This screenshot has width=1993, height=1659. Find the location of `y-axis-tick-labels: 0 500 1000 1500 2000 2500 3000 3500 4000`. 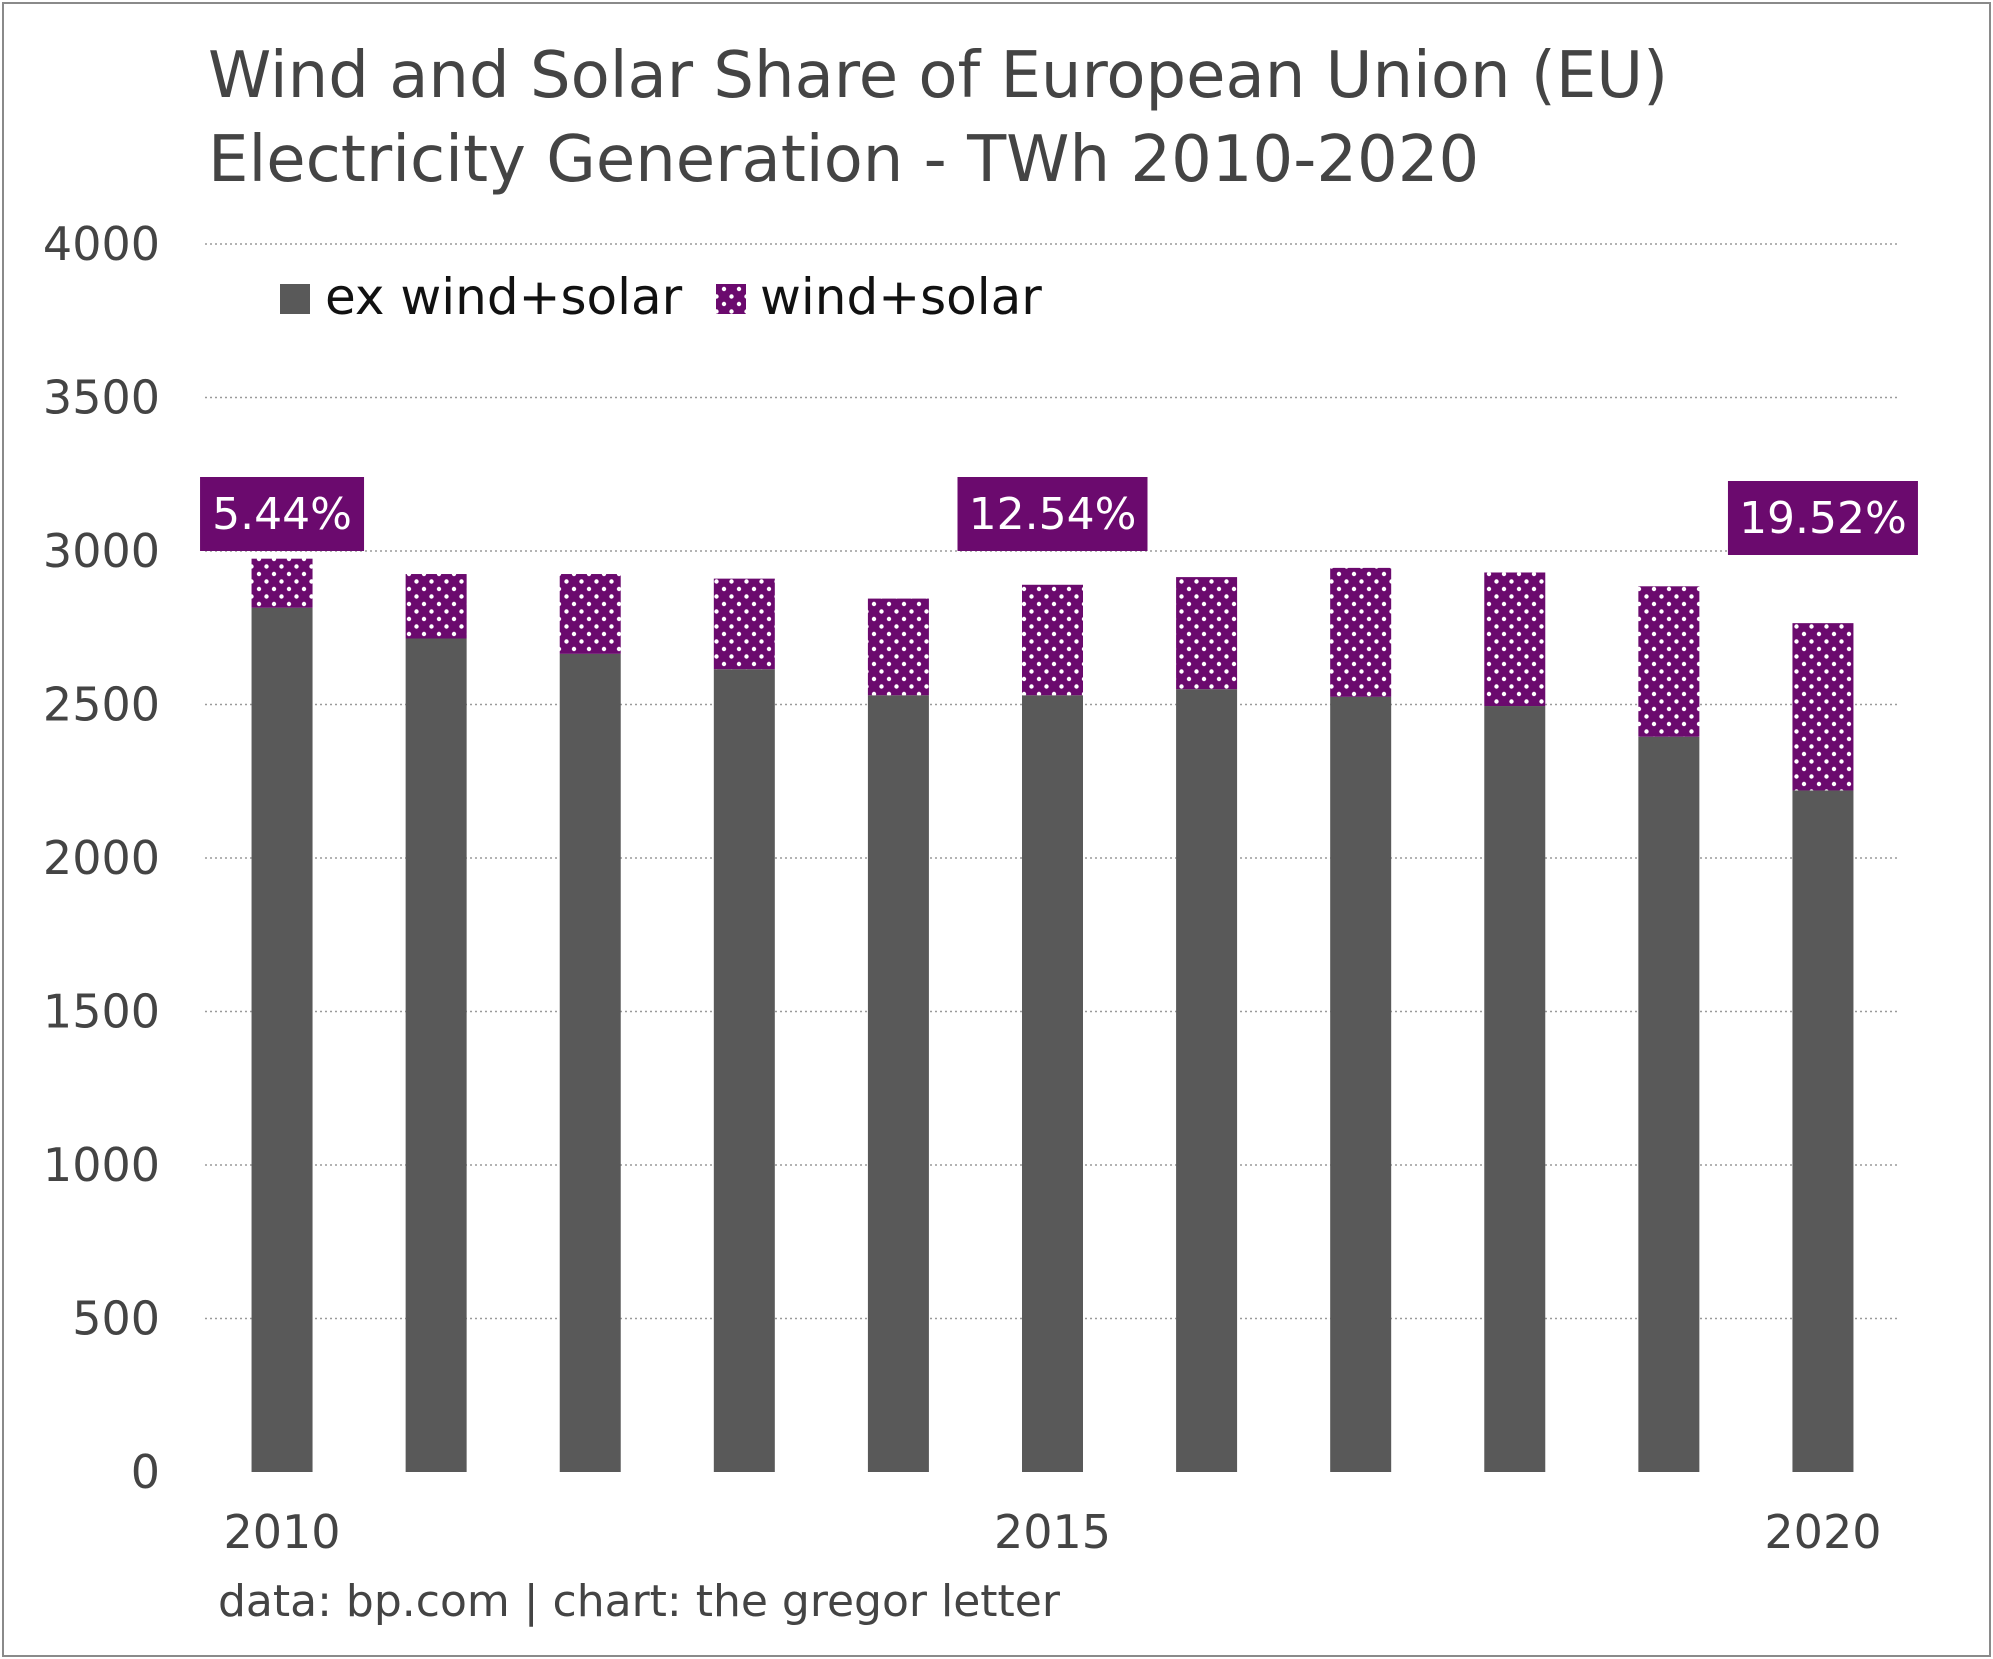

y-axis-tick-labels: 0 500 1000 1500 2000 2500 3000 3500 4000 is located at coordinates (101, 858).